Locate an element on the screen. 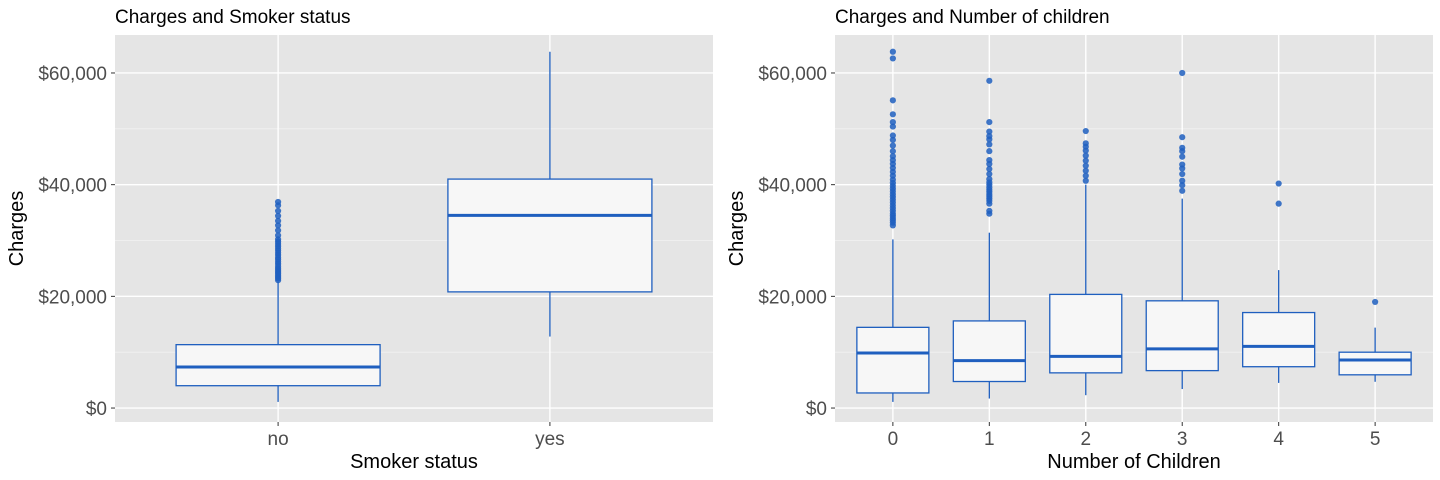 This screenshot has width=1440, height=480. chart-title: Charges and Smoker status is located at coordinates (233, 17).